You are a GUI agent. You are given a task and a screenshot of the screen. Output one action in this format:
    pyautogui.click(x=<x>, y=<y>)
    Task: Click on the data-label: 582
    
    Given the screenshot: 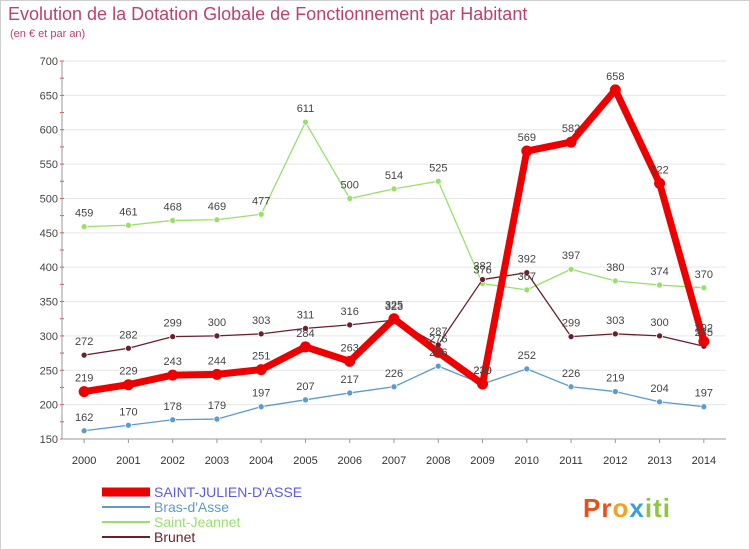 What is the action you would take?
    pyautogui.click(x=571, y=129)
    